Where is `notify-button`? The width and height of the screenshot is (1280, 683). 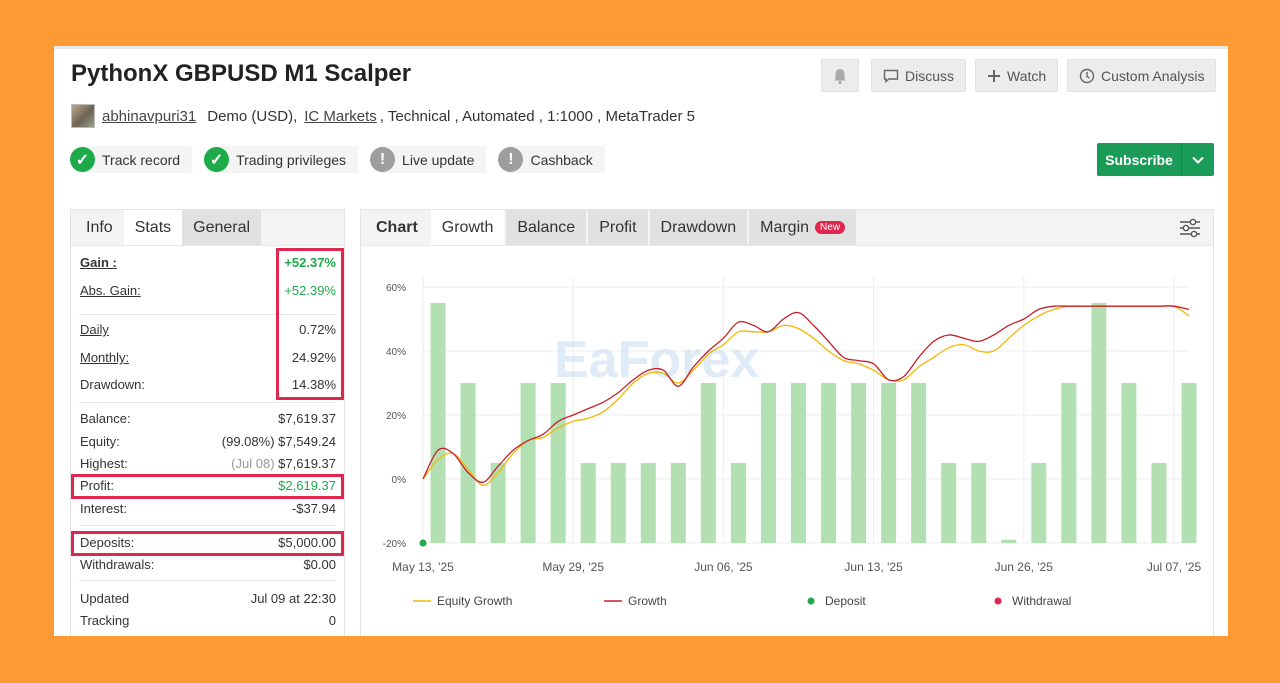 notify-button is located at coordinates (840, 75).